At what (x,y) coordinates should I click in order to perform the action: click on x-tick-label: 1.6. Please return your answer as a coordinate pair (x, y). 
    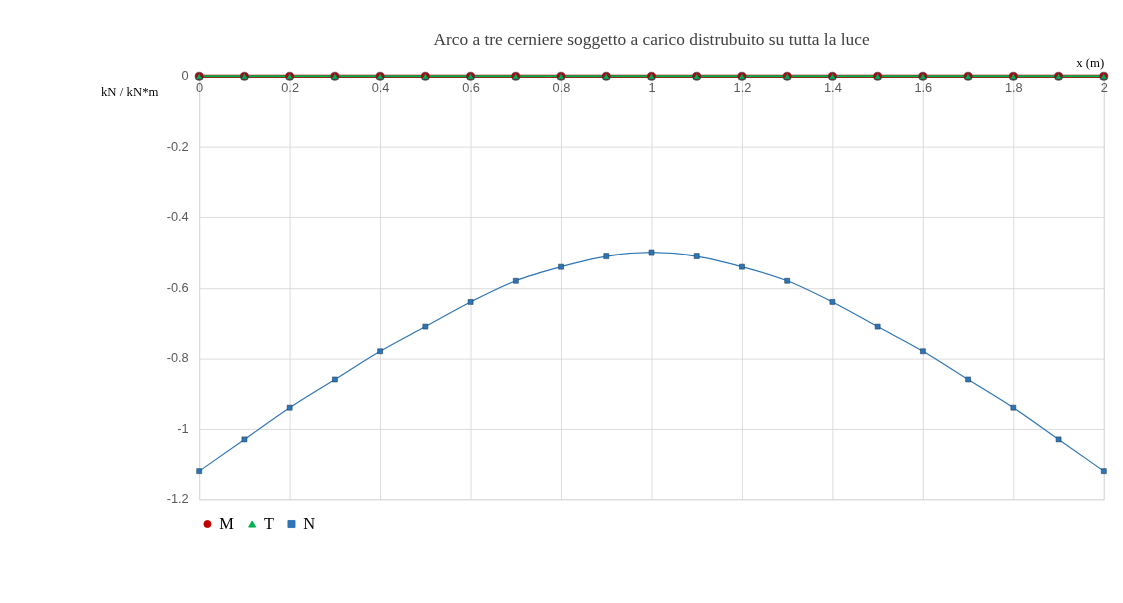
    Looking at the image, I should click on (923, 88).